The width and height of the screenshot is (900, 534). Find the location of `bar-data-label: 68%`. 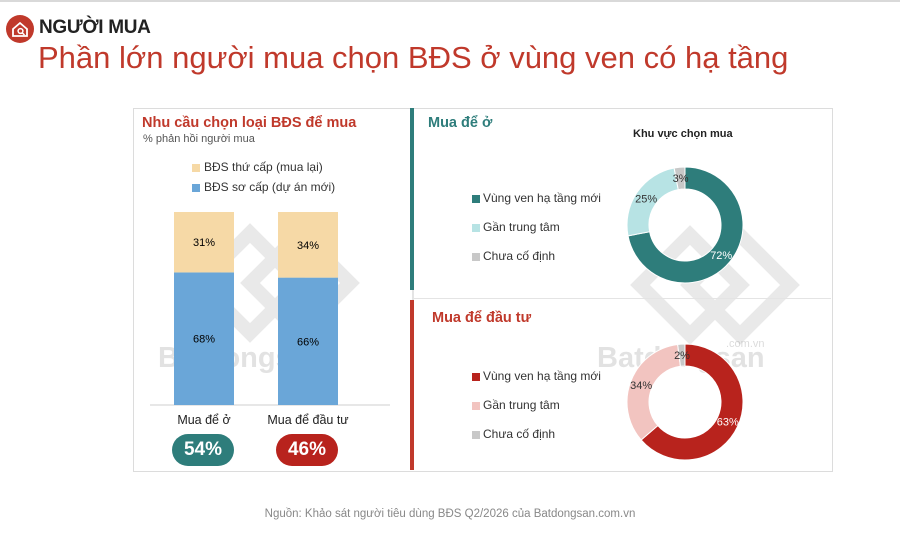

bar-data-label: 68% is located at coordinates (204, 340).